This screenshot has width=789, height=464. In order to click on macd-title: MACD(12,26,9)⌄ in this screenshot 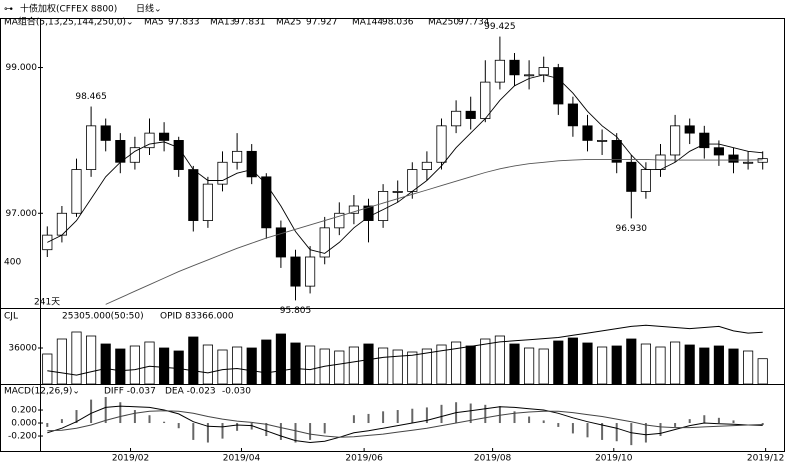, I will do `click(42, 392)`.